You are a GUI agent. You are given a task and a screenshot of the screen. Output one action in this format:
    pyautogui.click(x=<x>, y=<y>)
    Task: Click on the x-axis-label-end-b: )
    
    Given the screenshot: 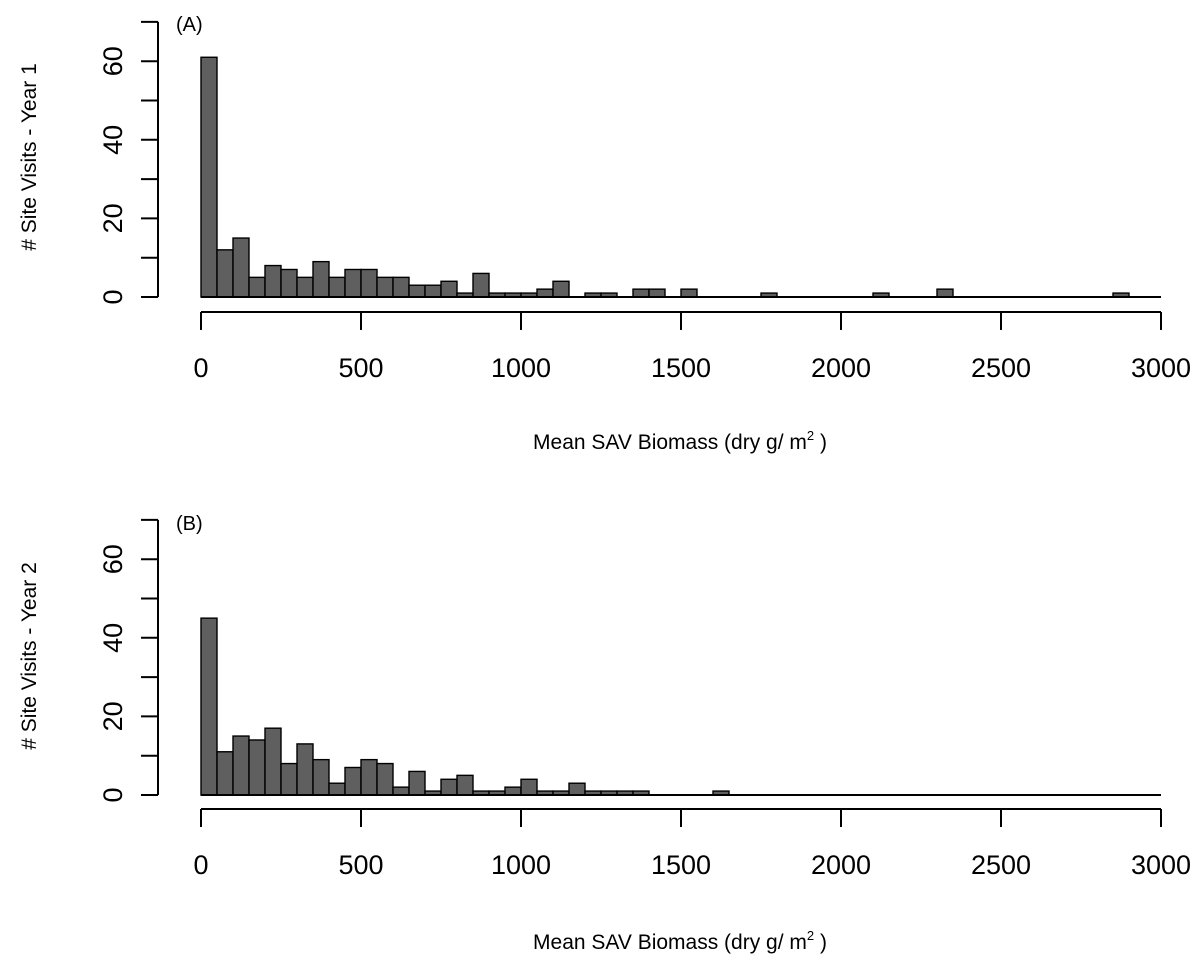 What is the action you would take?
    pyautogui.click(x=820, y=942)
    